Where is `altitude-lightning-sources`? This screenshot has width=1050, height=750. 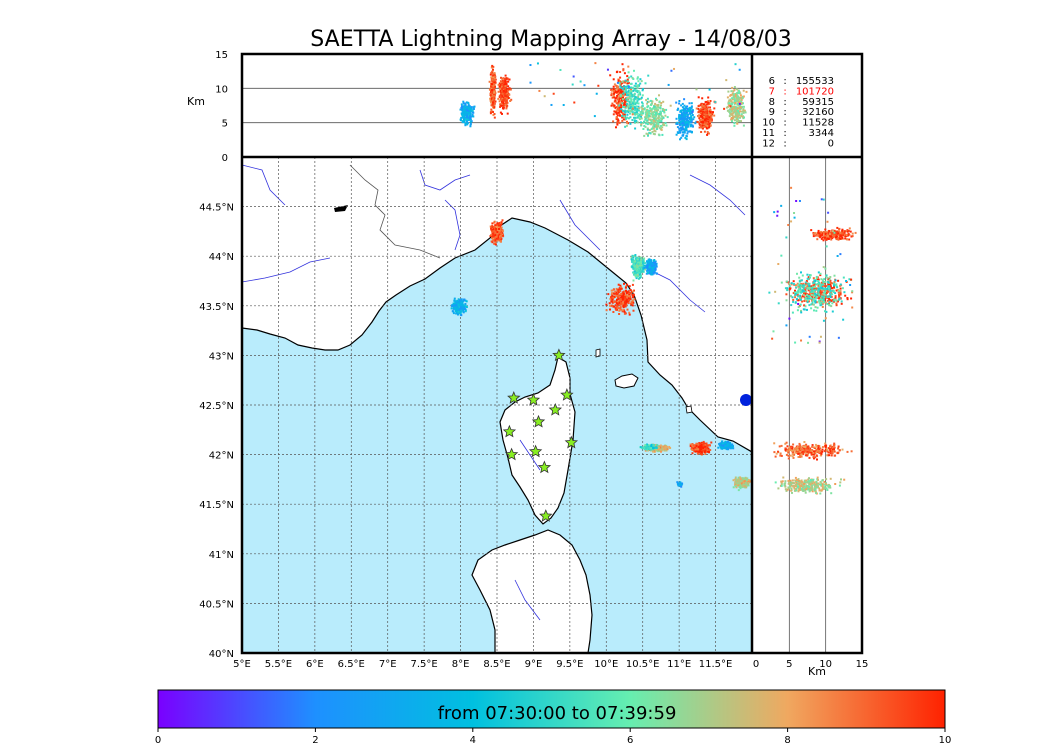 altitude-lightning-sources is located at coordinates (603, 101).